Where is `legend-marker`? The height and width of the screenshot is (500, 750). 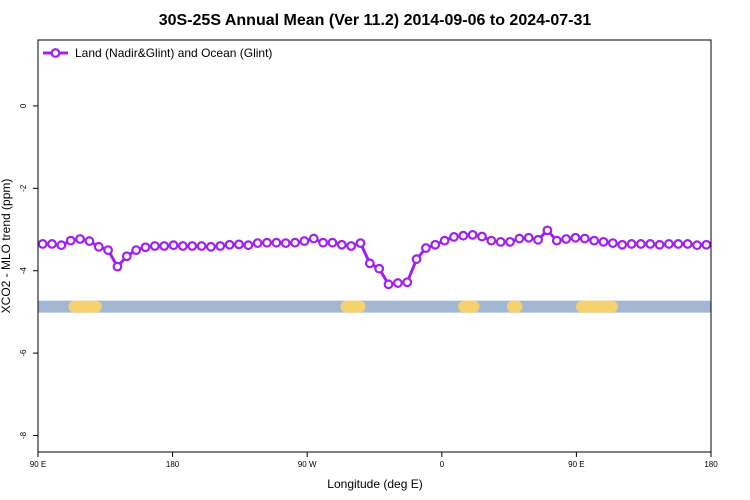
legend-marker is located at coordinates (55, 53).